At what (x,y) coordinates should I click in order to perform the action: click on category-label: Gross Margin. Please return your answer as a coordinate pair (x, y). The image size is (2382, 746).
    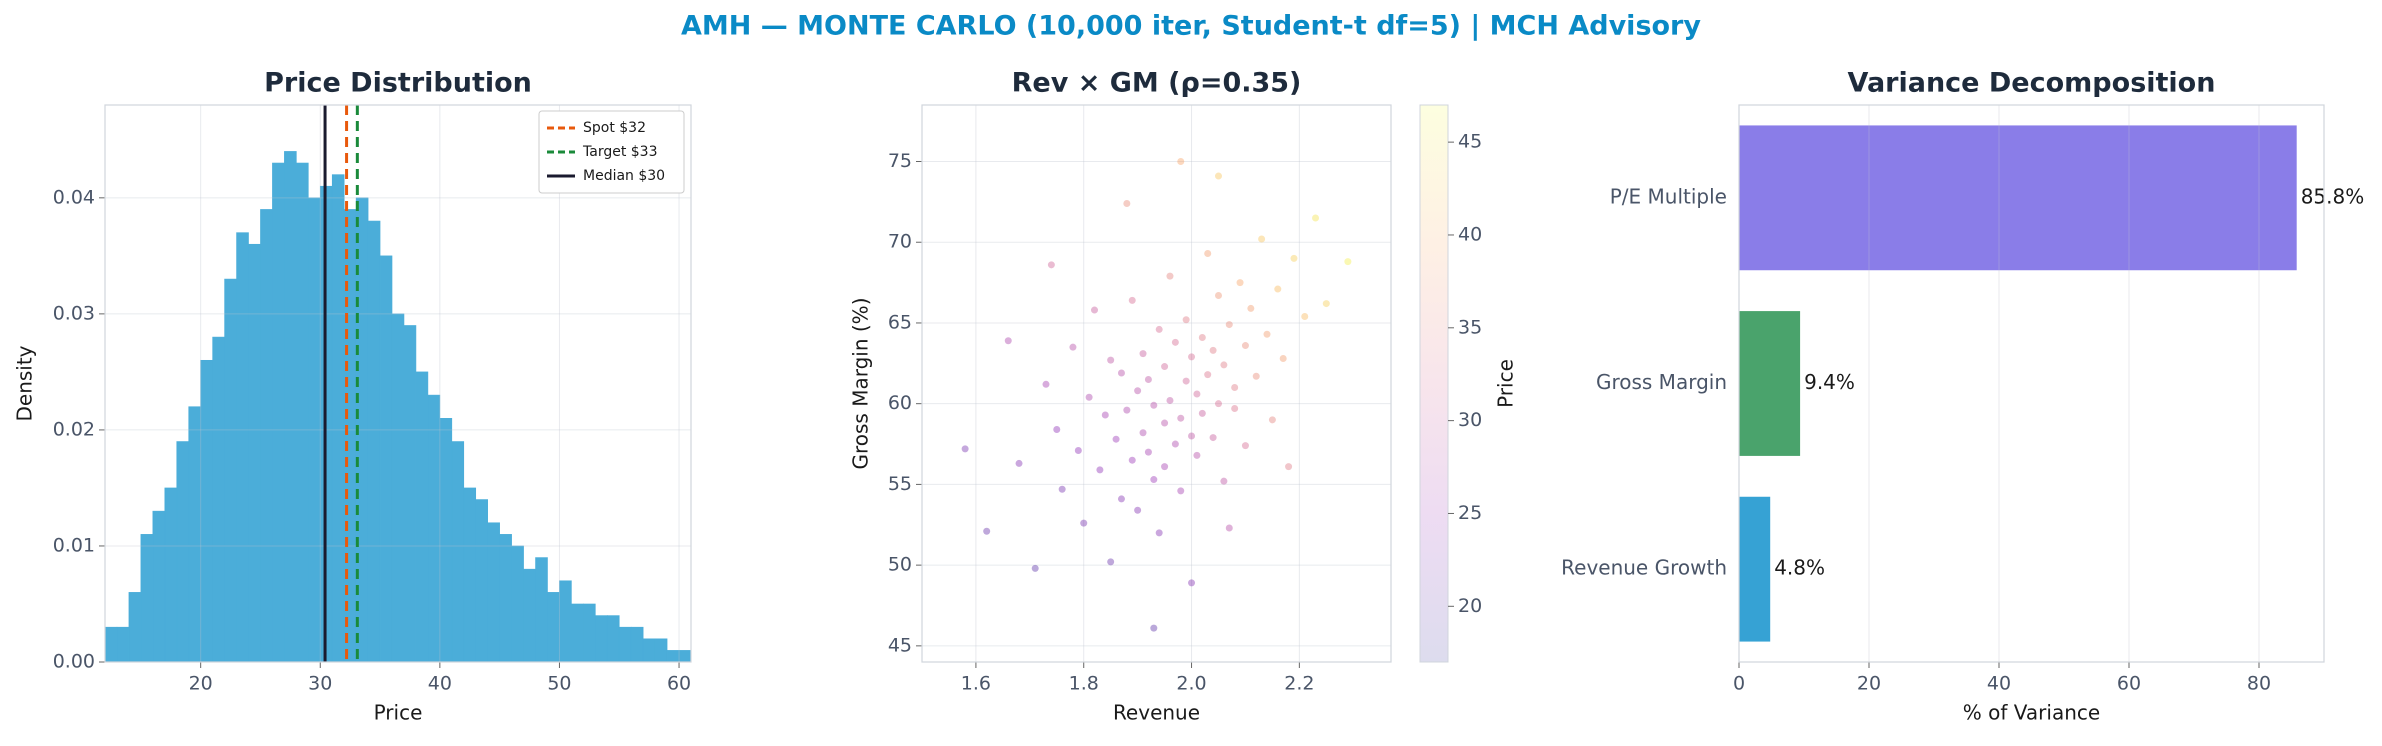
    Looking at the image, I should click on (1661, 382).